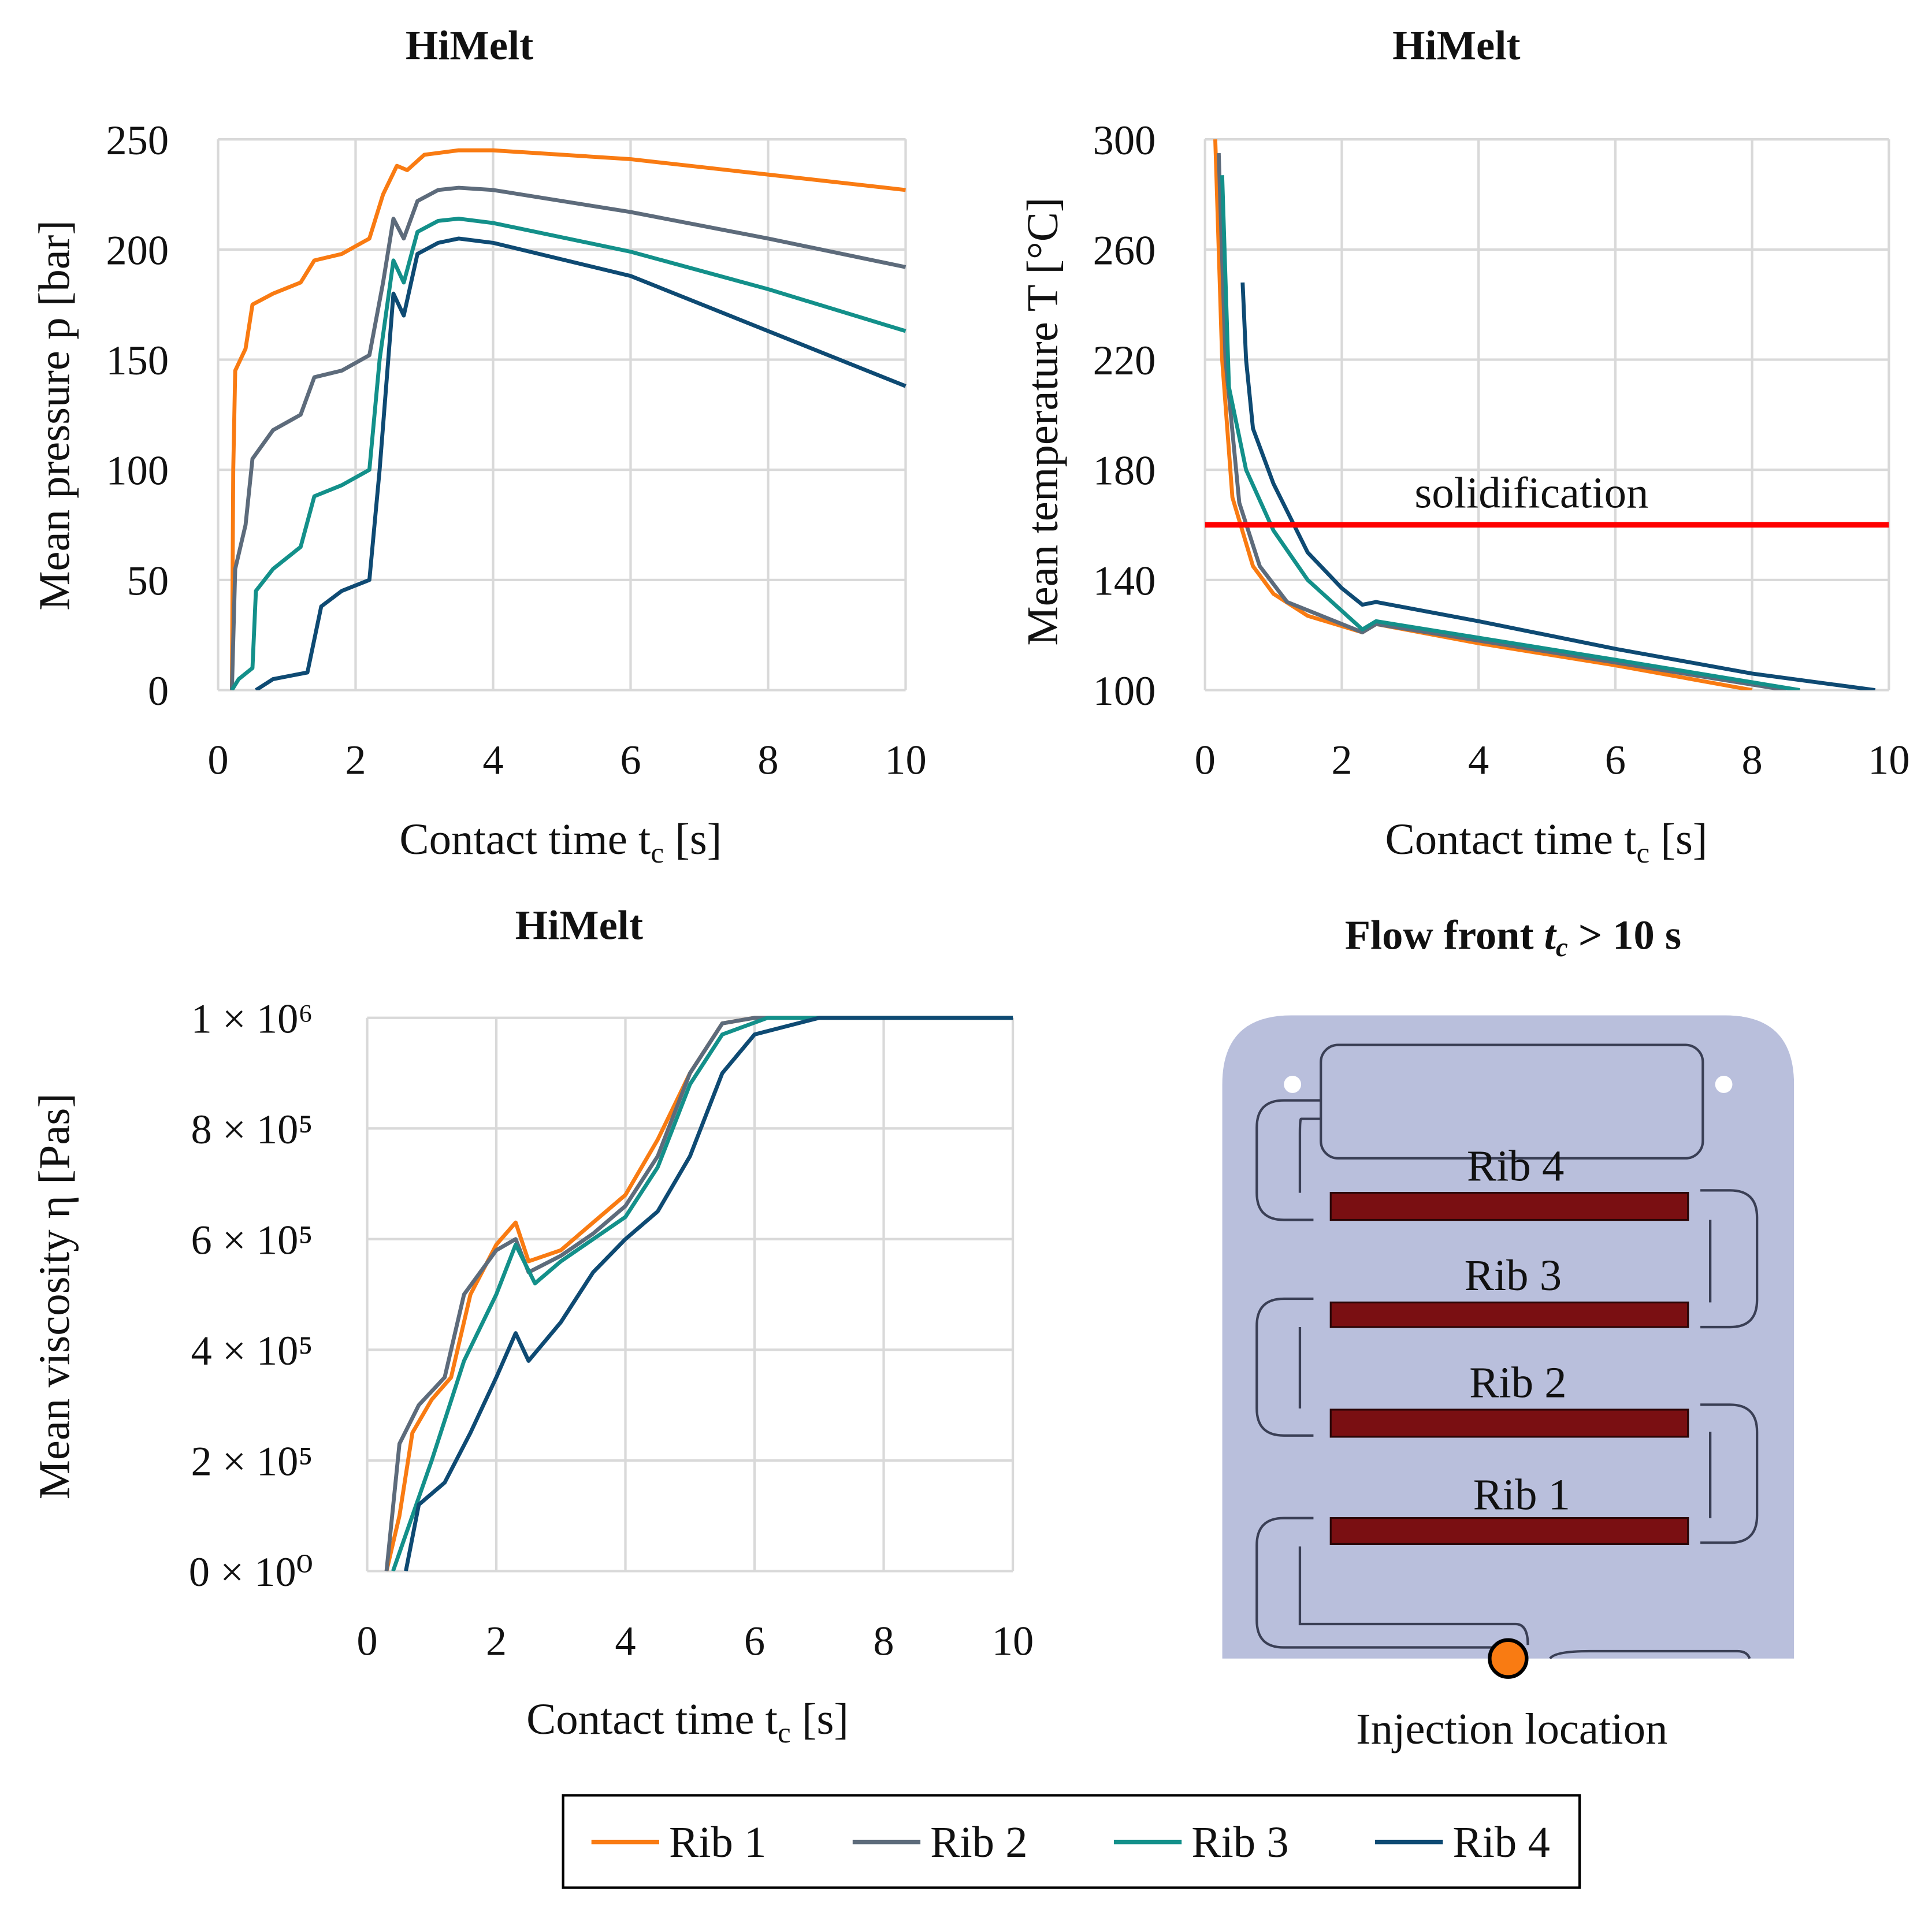 Image resolution: width=1932 pixels, height=1910 pixels. What do you see at coordinates (1513, 937) in the screenshot?
I see `flow-front-title: Flow front tc > 10 s` at bounding box center [1513, 937].